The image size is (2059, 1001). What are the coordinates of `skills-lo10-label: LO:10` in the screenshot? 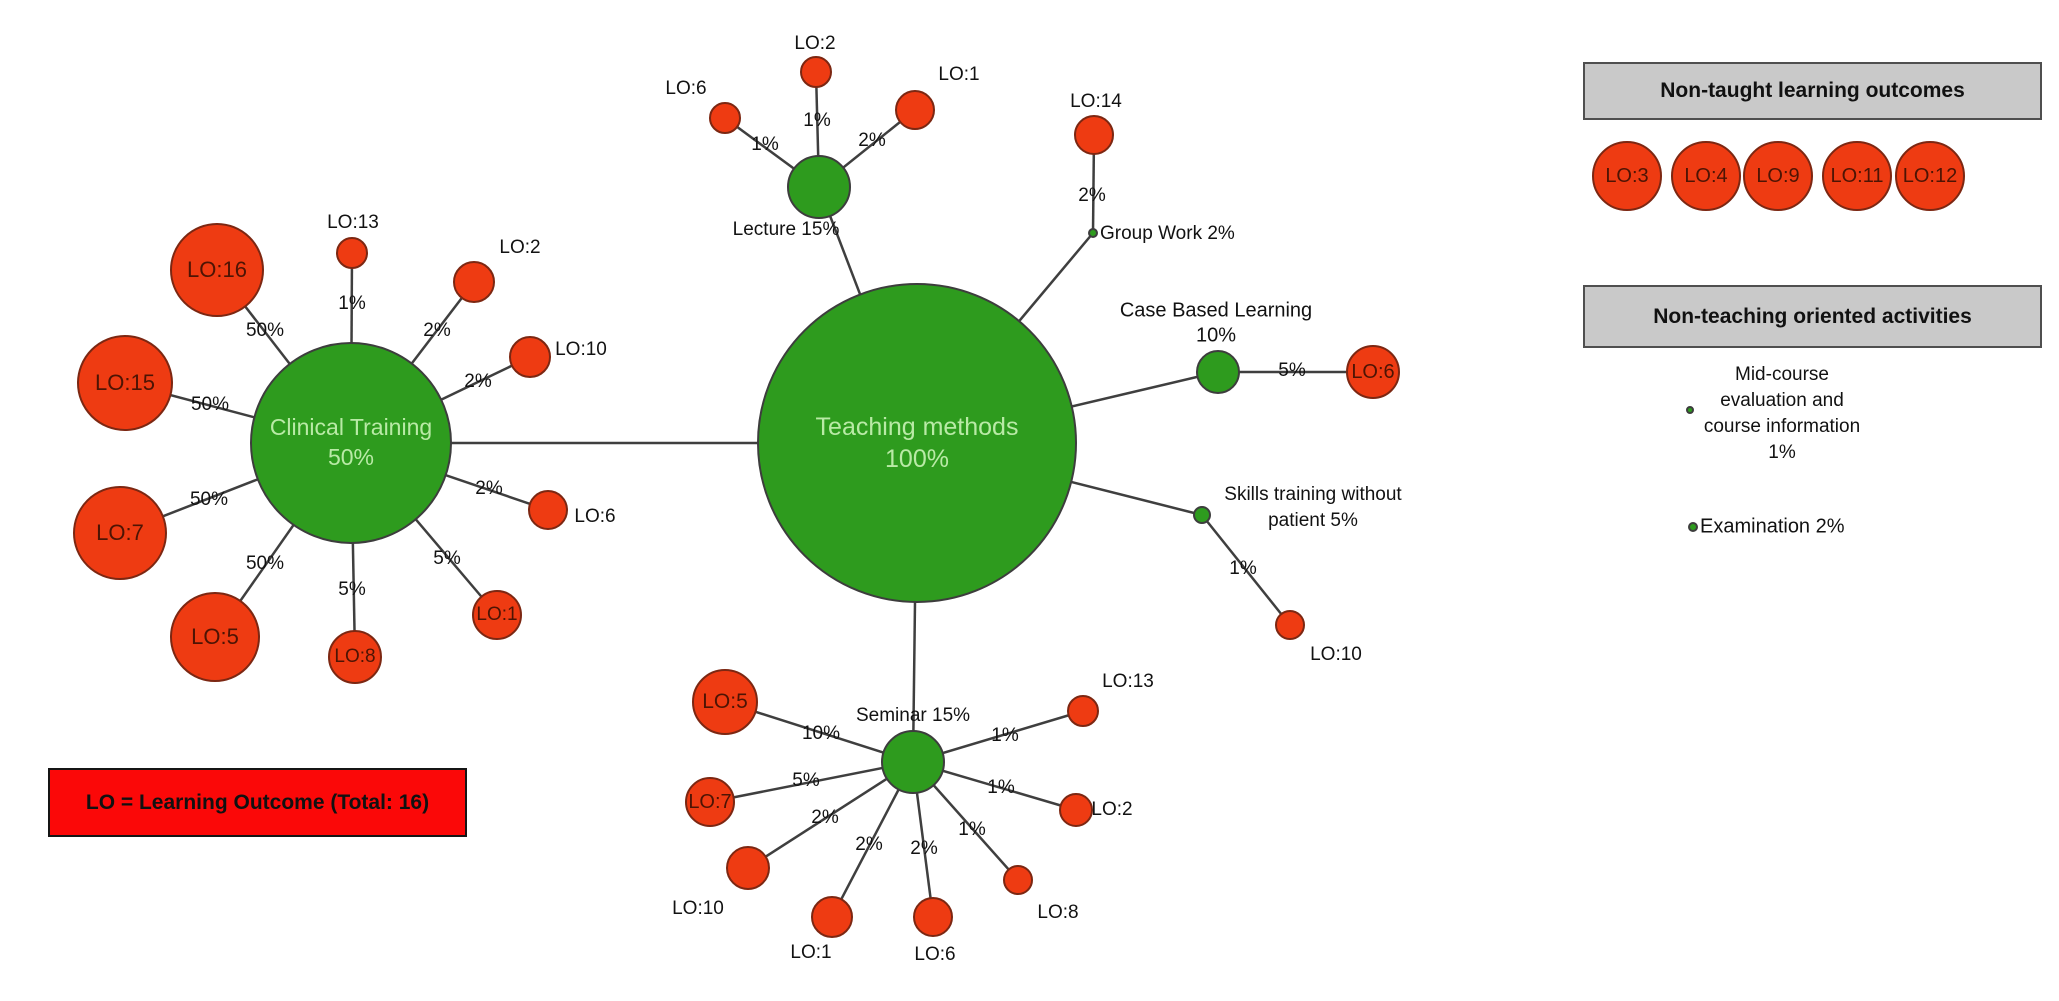 It's located at (1336, 654).